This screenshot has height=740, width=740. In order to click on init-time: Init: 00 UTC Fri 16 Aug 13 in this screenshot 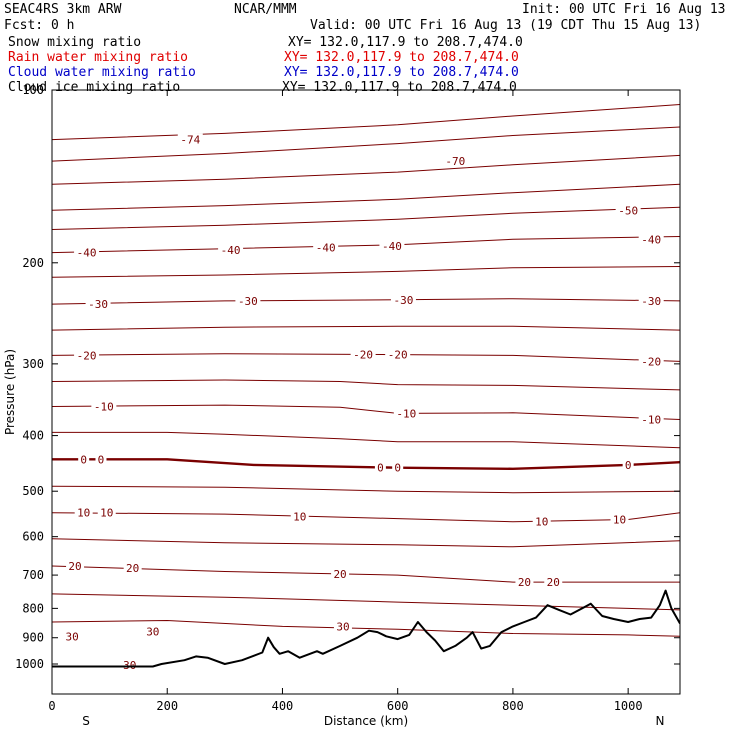, I will do `click(624, 9)`.